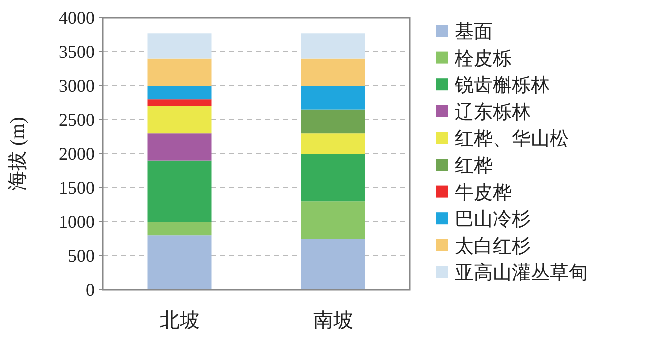 This screenshot has height=337, width=650. Describe the element at coordinates (77, 120) in the screenshot. I see `y-tick-label: 2500` at that location.